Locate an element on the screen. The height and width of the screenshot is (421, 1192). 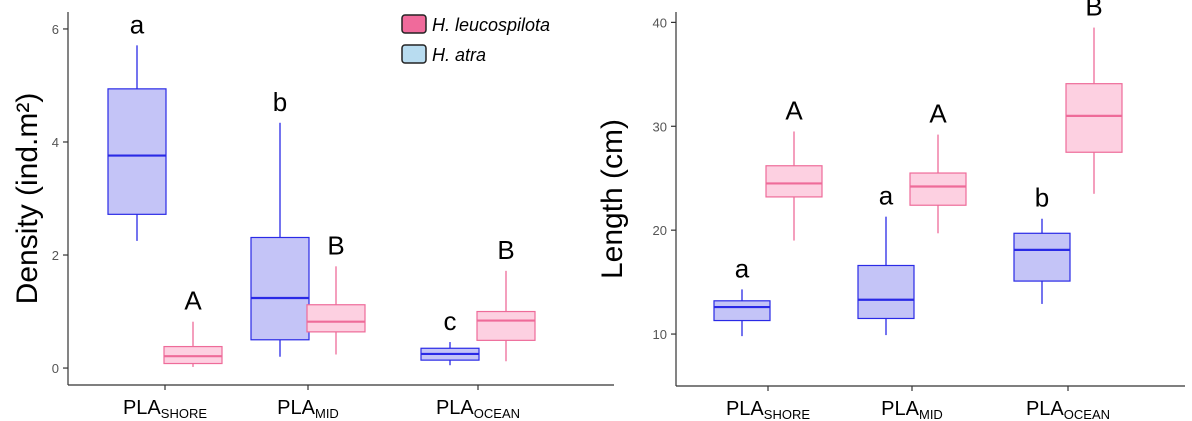
y-tick-label: 30 is located at coordinates (660, 126).